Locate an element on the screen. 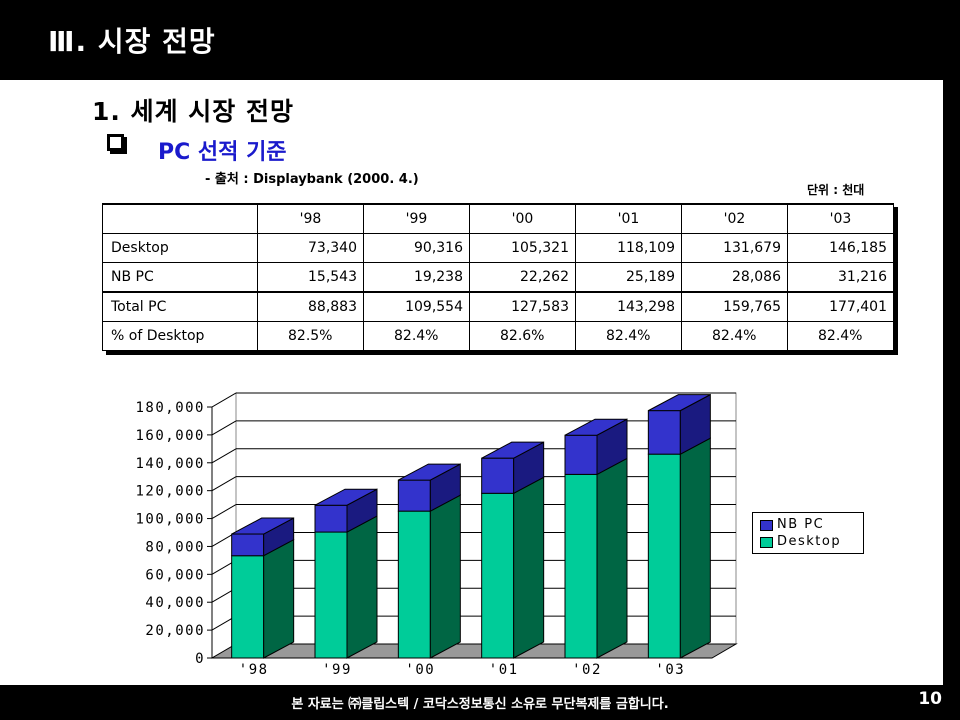 The image size is (960, 720). table-cell: 28,086 is located at coordinates (734, 277).